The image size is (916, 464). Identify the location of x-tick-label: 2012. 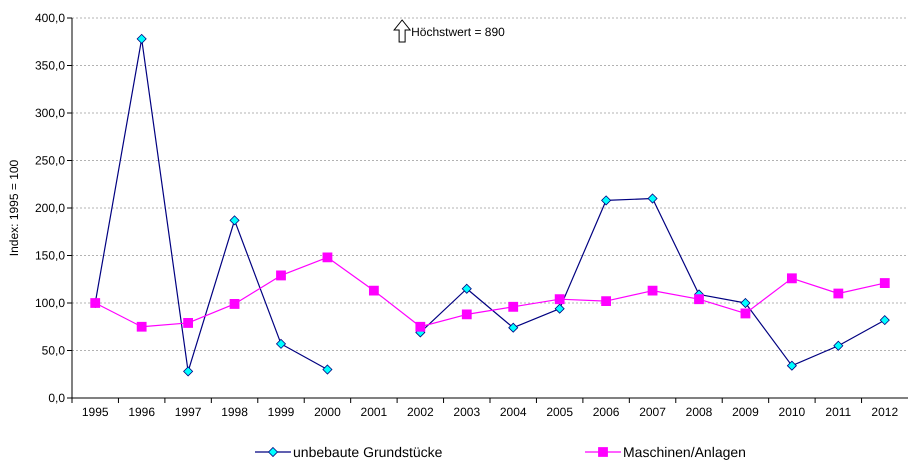
(884, 412).